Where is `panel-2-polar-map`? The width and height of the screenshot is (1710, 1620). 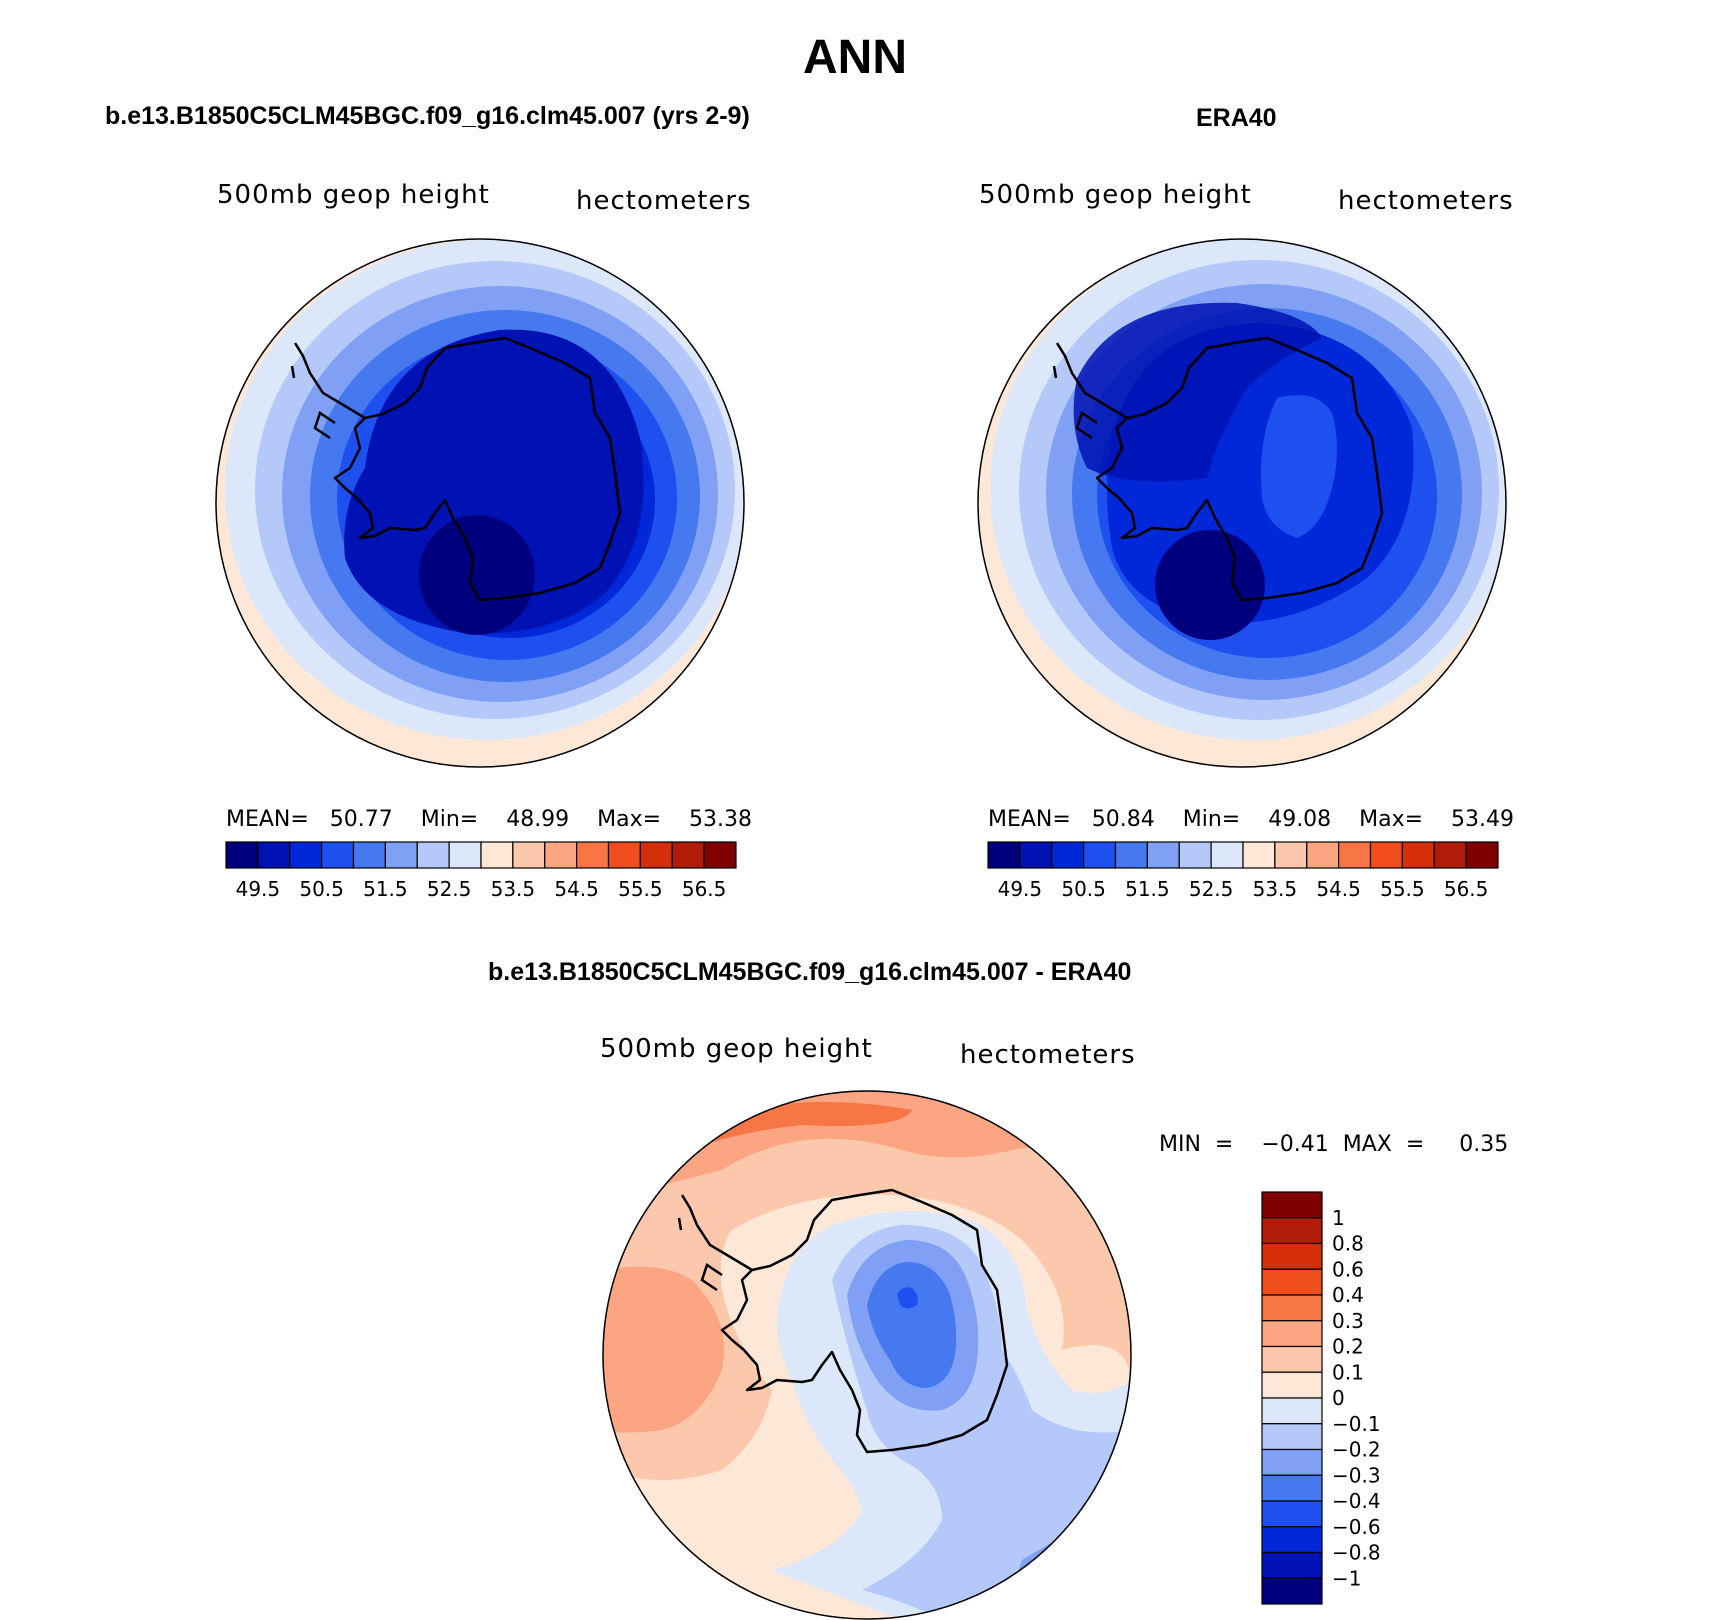 panel-2-polar-map is located at coordinates (1242, 503).